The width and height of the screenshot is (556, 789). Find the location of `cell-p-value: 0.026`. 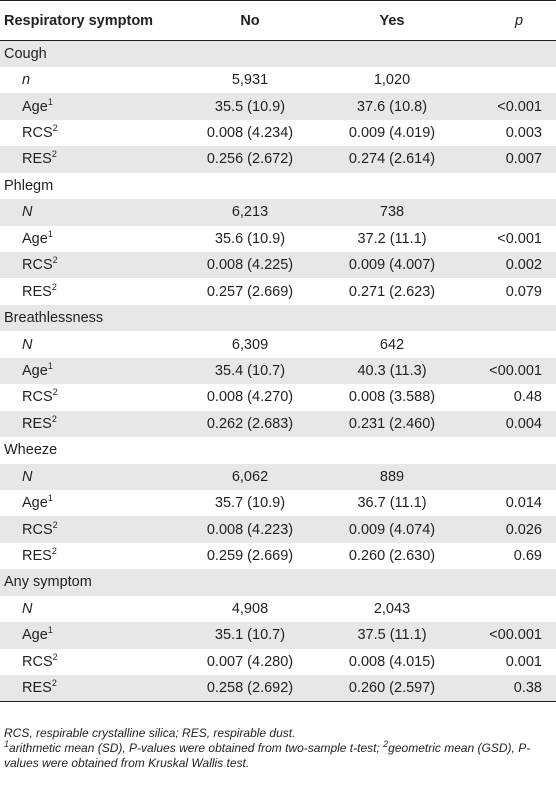

cell-p-value: 0.026 is located at coordinates (510, 529).